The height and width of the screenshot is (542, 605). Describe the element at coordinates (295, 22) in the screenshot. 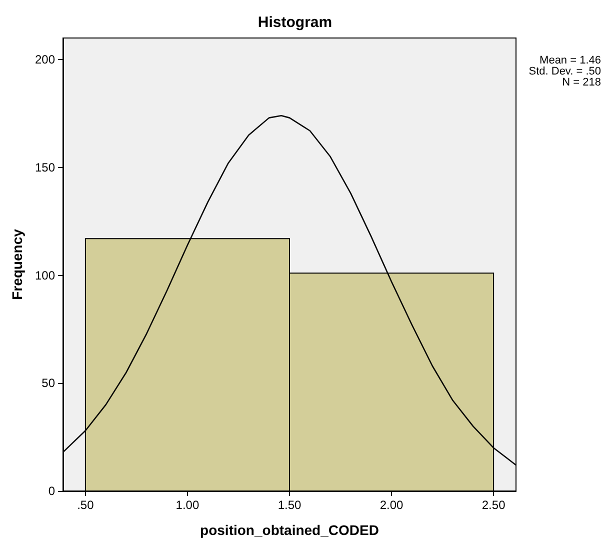

I see `chart-title: Histogram` at that location.